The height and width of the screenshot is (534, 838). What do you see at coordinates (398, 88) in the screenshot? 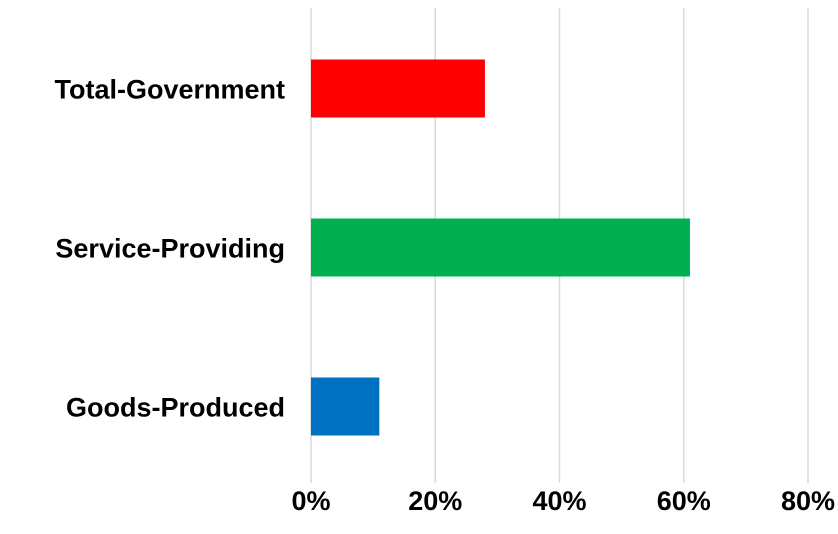
I see `bar-total-government` at bounding box center [398, 88].